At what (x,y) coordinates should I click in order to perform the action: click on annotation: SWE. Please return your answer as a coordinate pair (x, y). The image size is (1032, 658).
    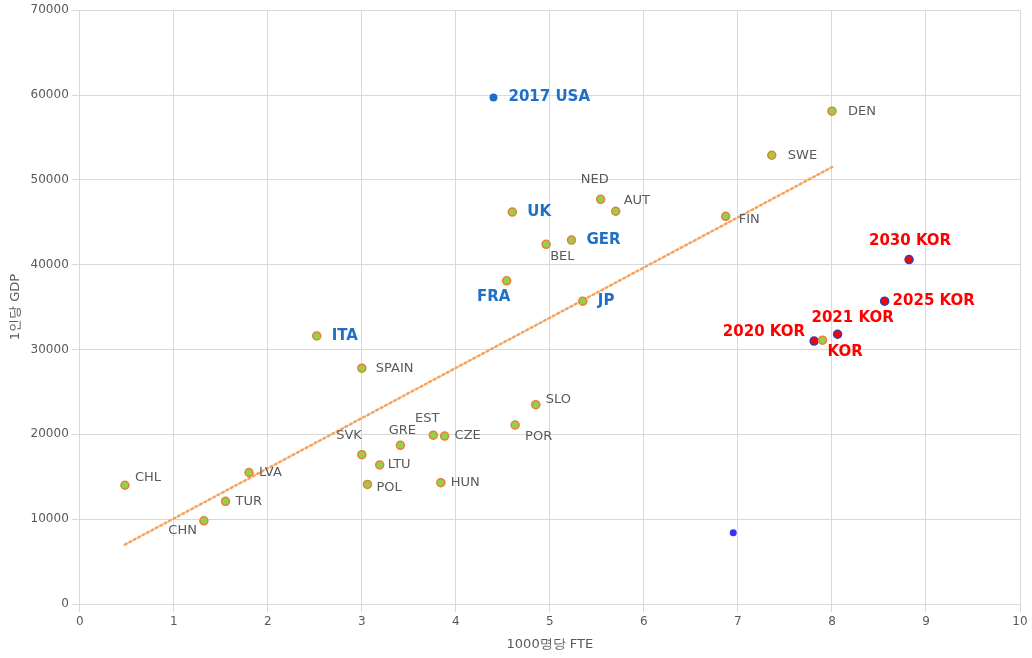
    Looking at the image, I should click on (802, 154).